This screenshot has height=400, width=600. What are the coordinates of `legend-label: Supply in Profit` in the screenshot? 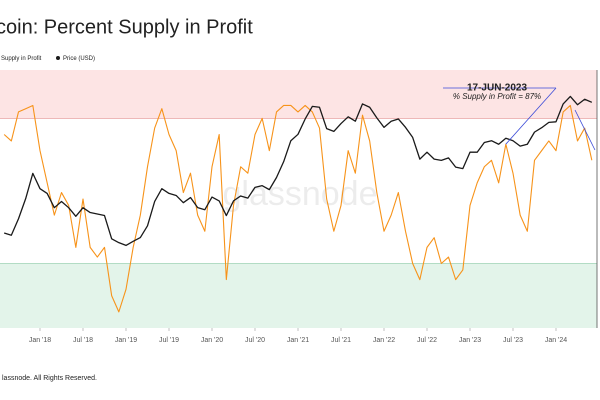 It's located at (21, 59).